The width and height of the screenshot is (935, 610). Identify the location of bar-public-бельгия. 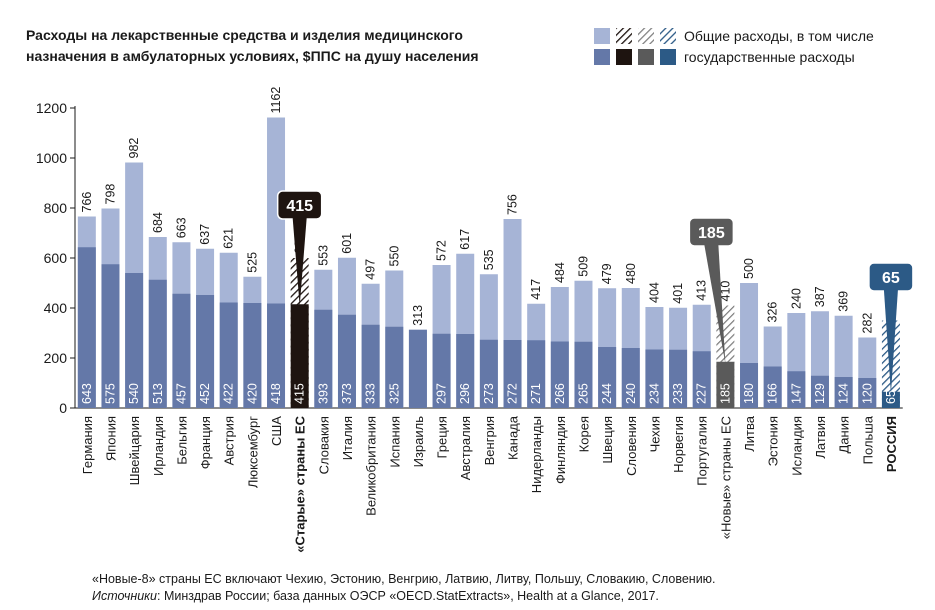
(181, 350).